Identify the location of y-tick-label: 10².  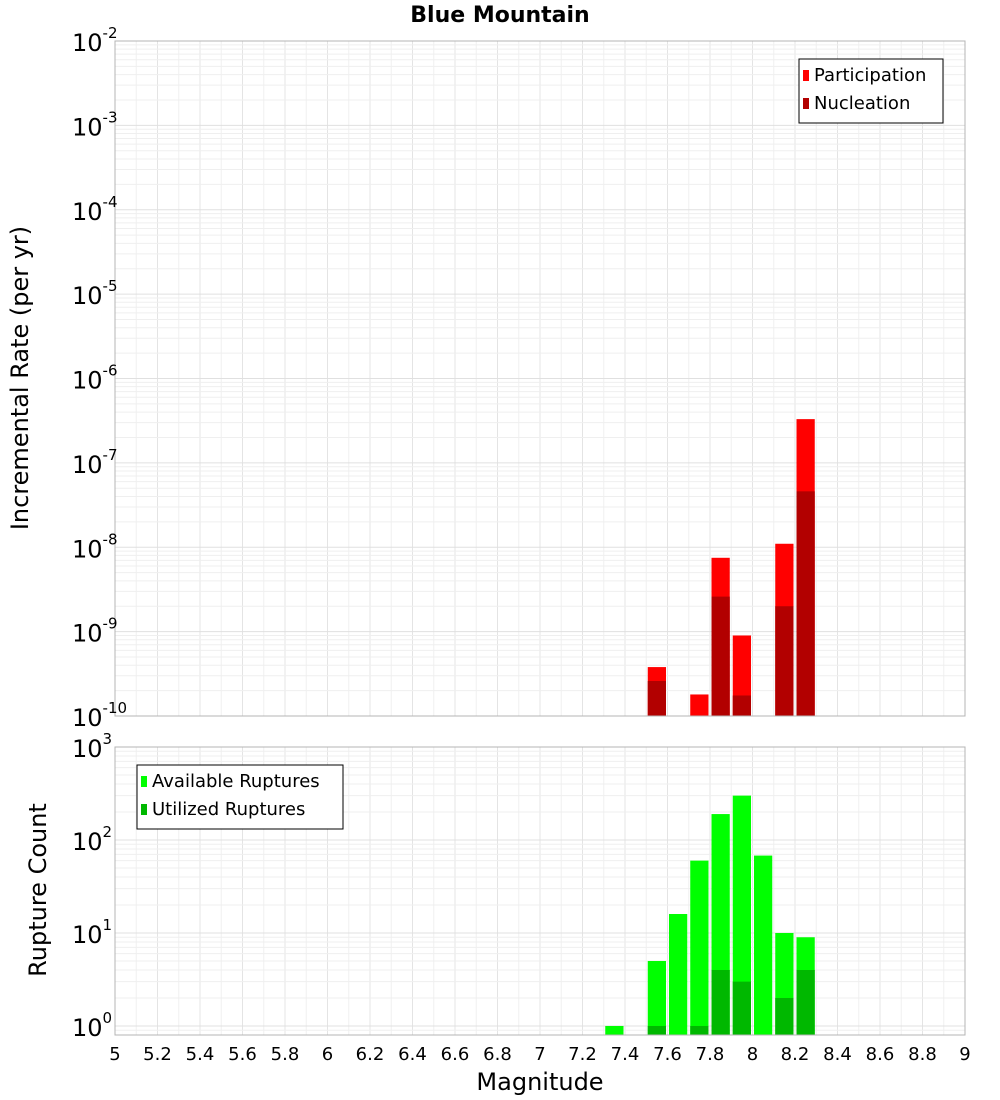
(92, 839).